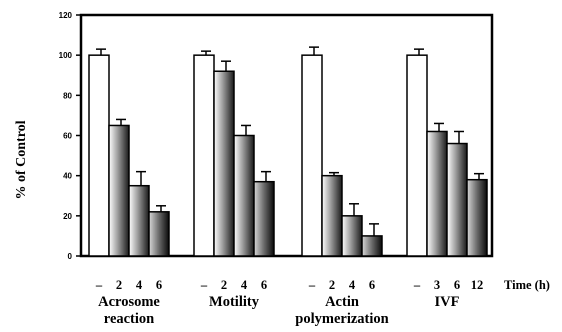 The image size is (562, 332). What do you see at coordinates (477, 285) in the screenshot?
I see `x-tick-label: 12` at bounding box center [477, 285].